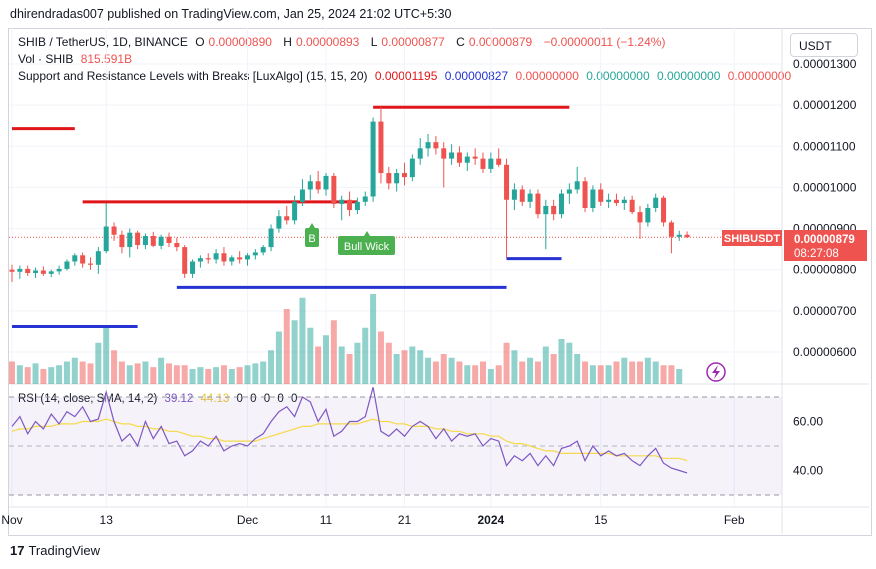  Describe the element at coordinates (215, 399) in the screenshot. I see `legend-rsi-ma-value: 44.13` at that location.